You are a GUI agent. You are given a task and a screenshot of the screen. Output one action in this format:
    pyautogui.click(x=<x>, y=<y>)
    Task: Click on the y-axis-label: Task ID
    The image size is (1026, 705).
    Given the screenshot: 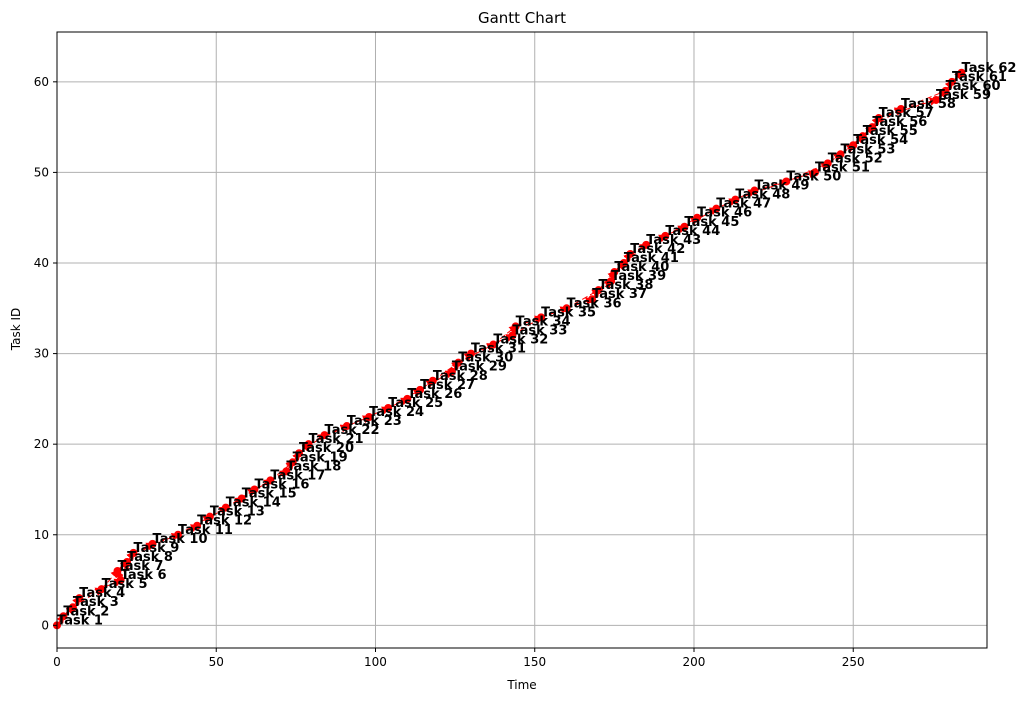 What is the action you would take?
    pyautogui.click(x=16, y=330)
    